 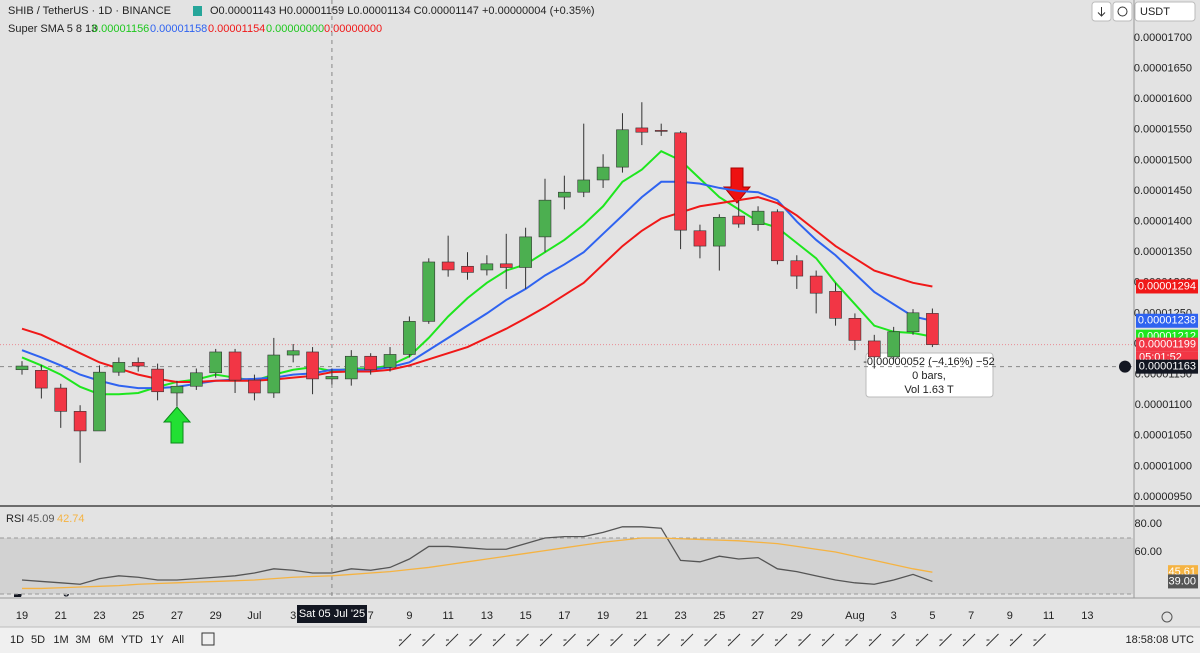 I want to click on price-tag-label: 0.00001238, so click(x=1167, y=321).